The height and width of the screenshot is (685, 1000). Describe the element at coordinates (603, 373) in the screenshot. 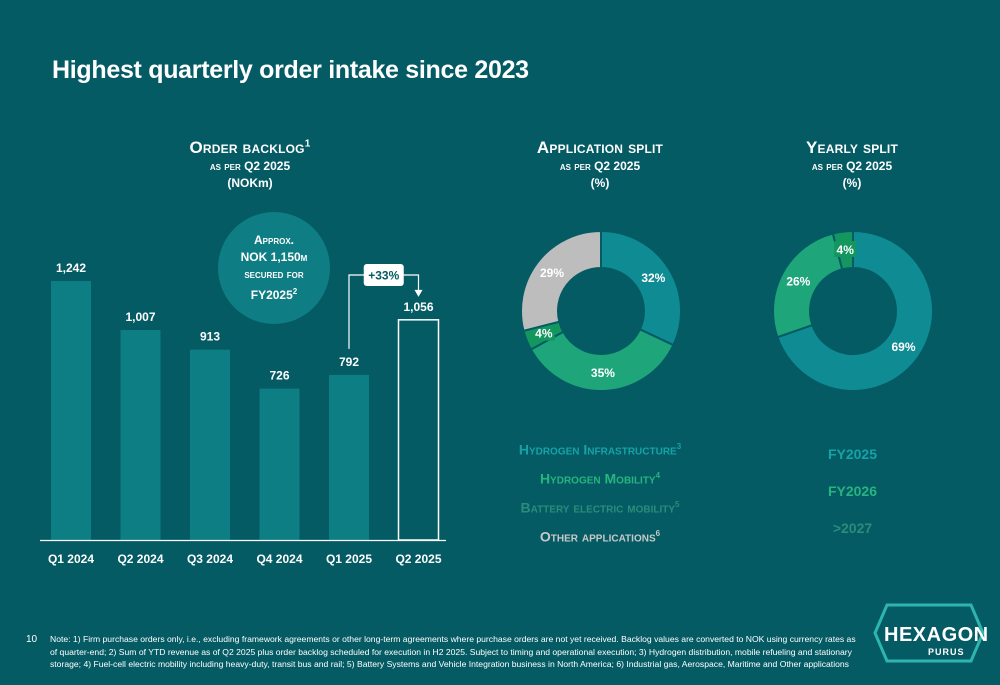

I see `application-value-label-1: 35%` at that location.